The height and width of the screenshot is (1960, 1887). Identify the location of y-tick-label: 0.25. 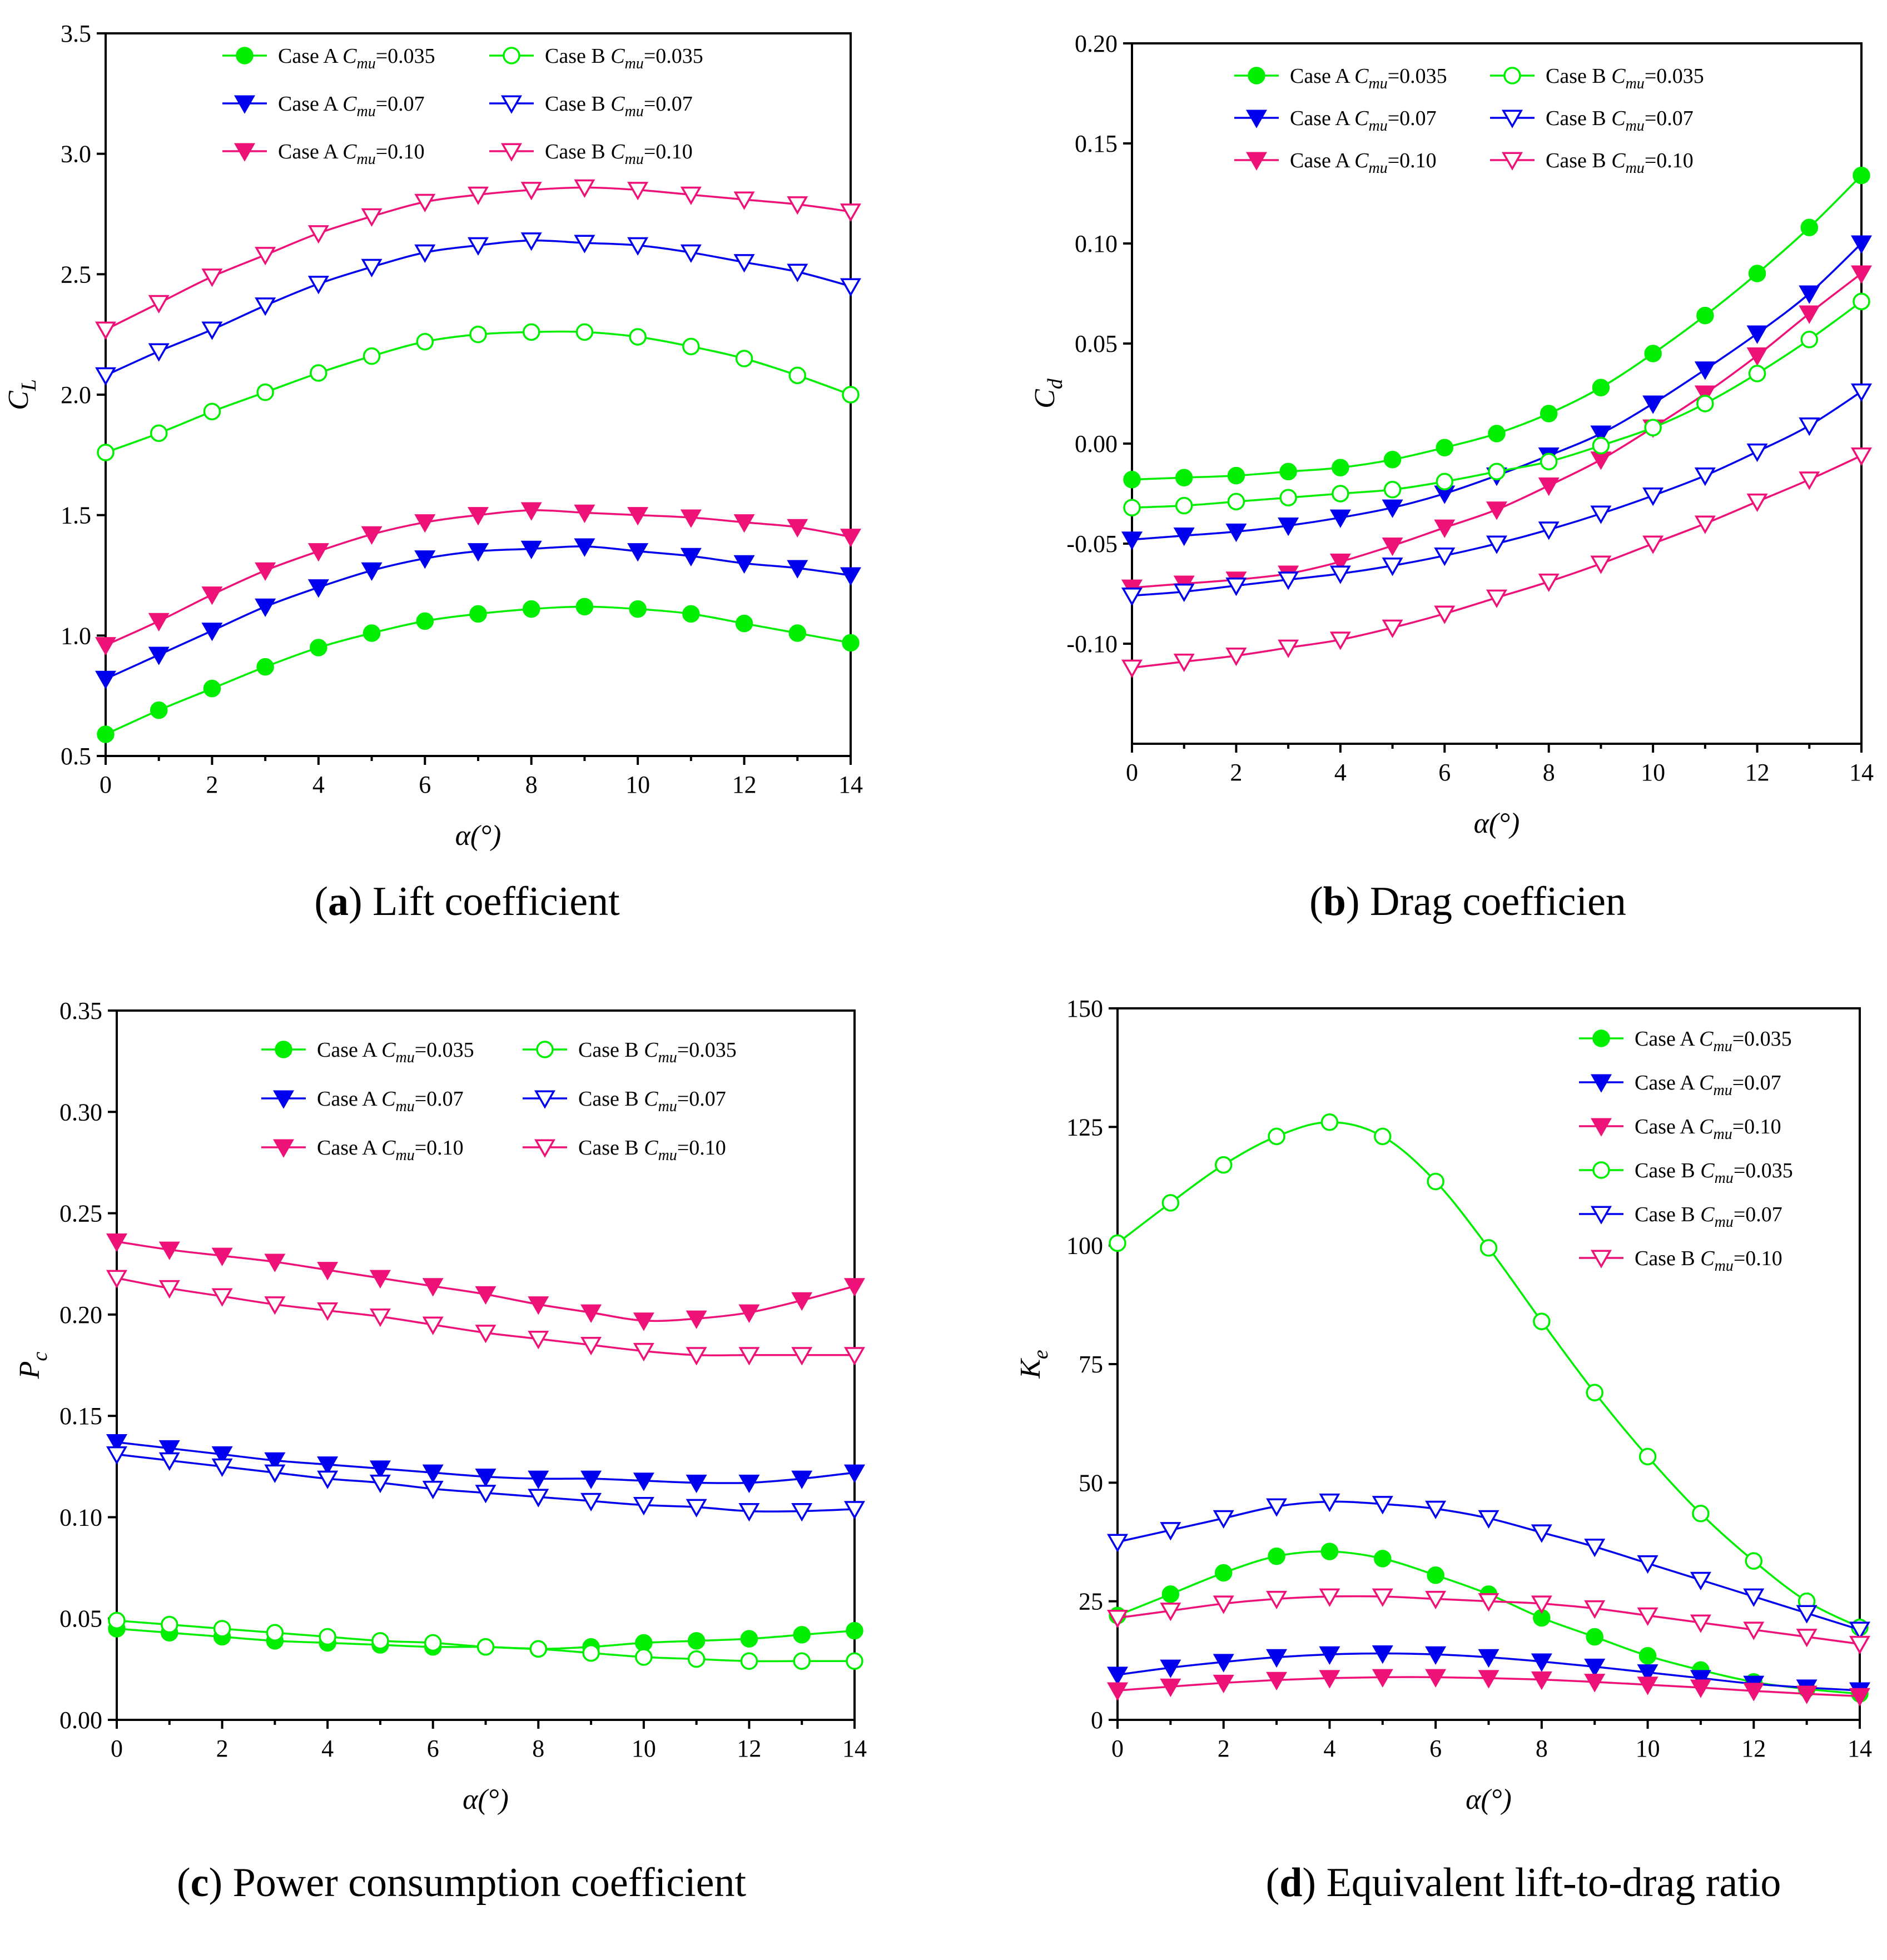
(80, 1213).